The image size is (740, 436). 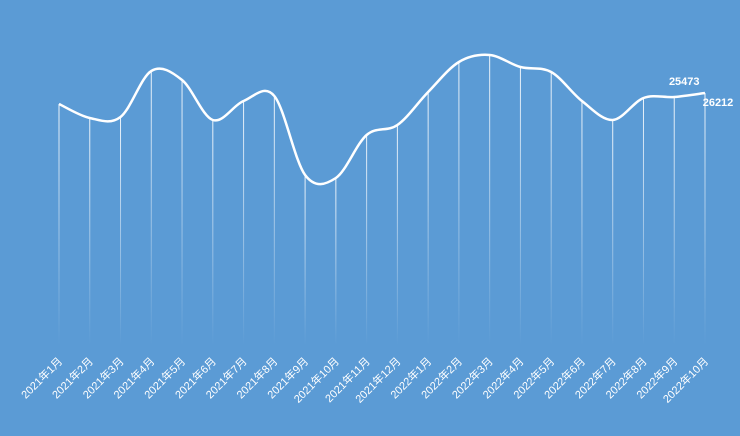 I want to click on data-label: 26212, so click(x=718, y=103).